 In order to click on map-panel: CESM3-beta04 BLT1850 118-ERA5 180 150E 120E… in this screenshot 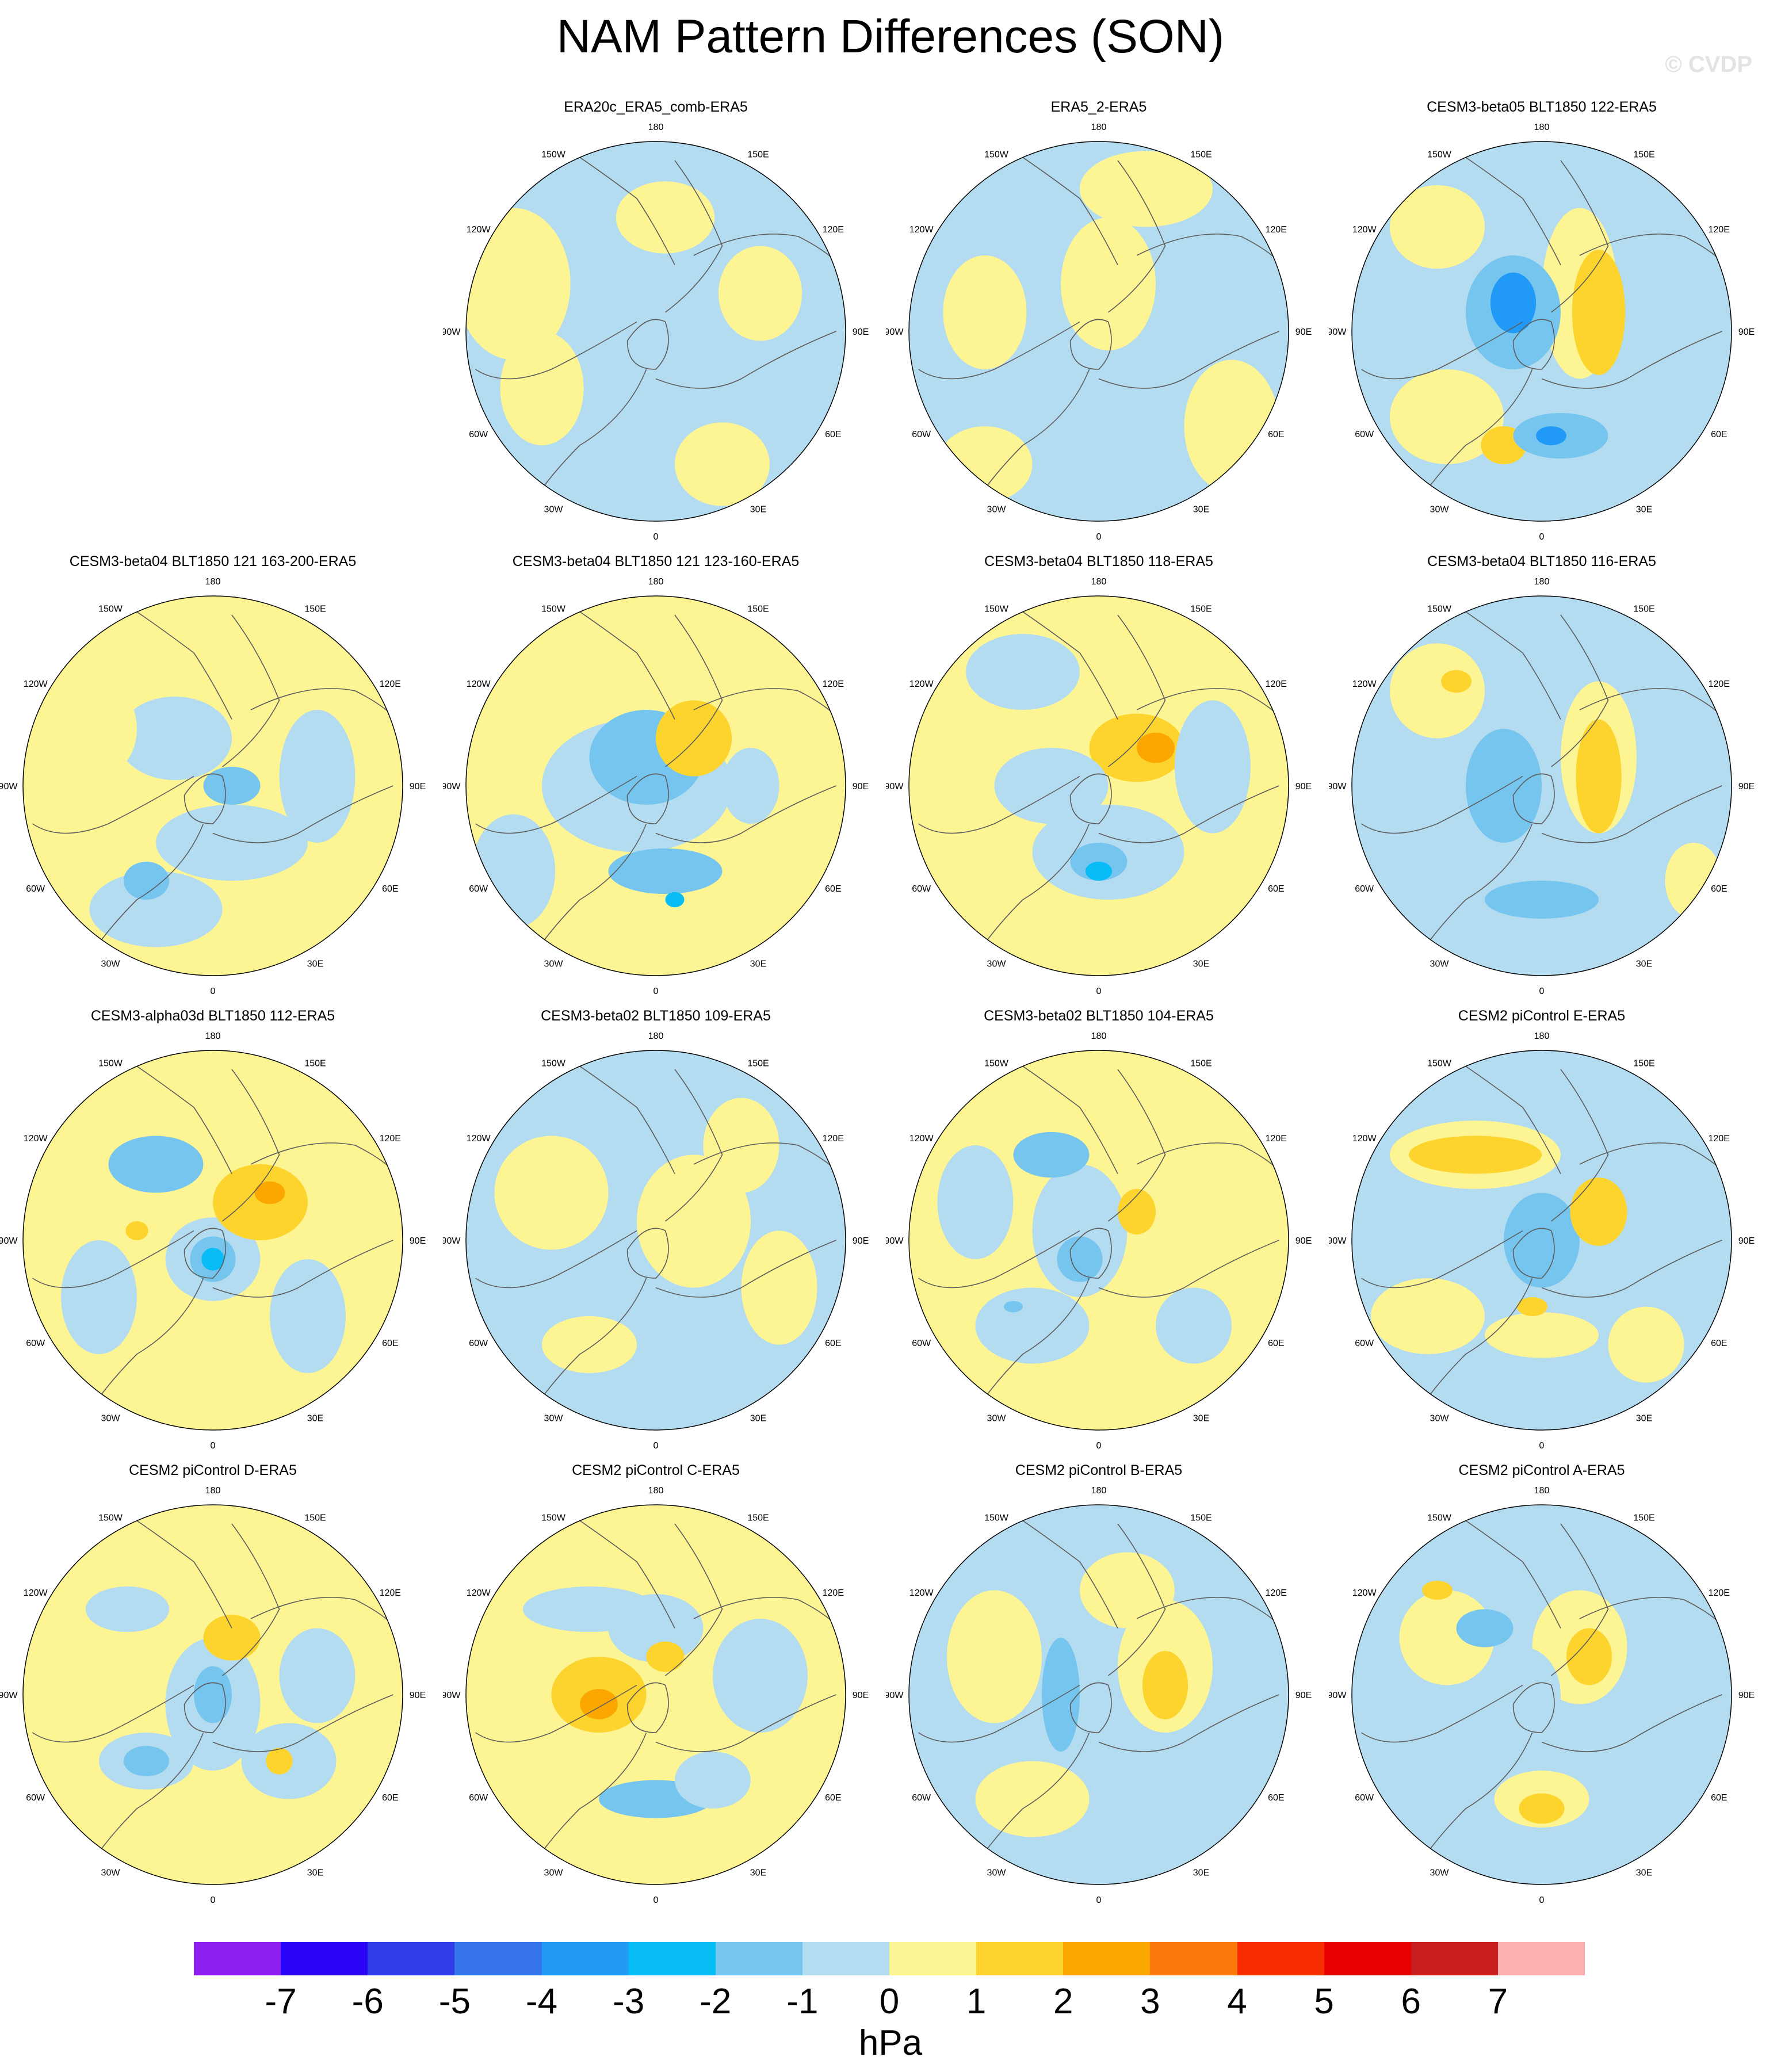, I will do `click(1099, 775)`.